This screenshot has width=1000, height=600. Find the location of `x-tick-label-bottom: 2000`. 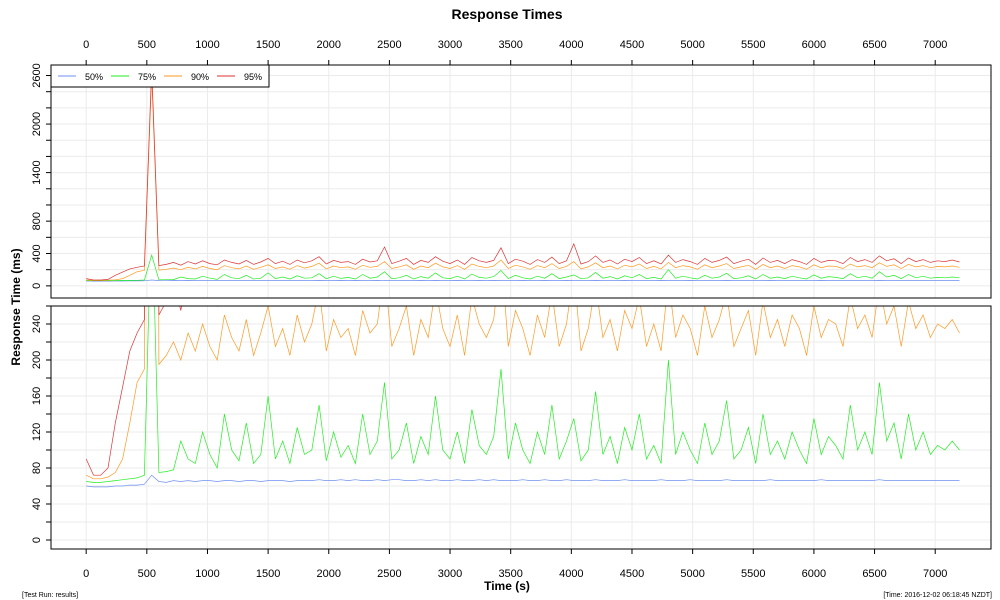

x-tick-label-bottom: 2000 is located at coordinates (329, 574).